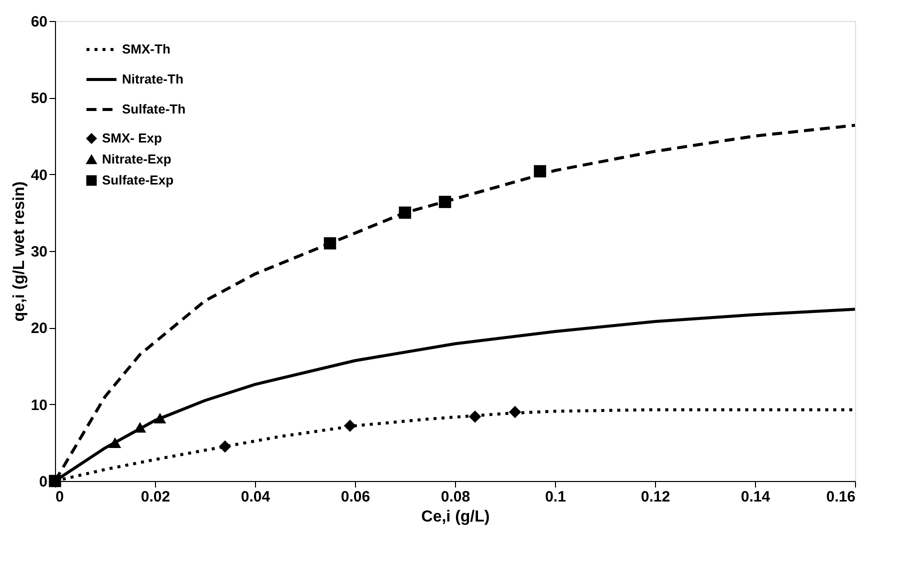  Describe the element at coordinates (137, 159) in the screenshot. I see `legend-label: Nitrate-Exp` at that location.